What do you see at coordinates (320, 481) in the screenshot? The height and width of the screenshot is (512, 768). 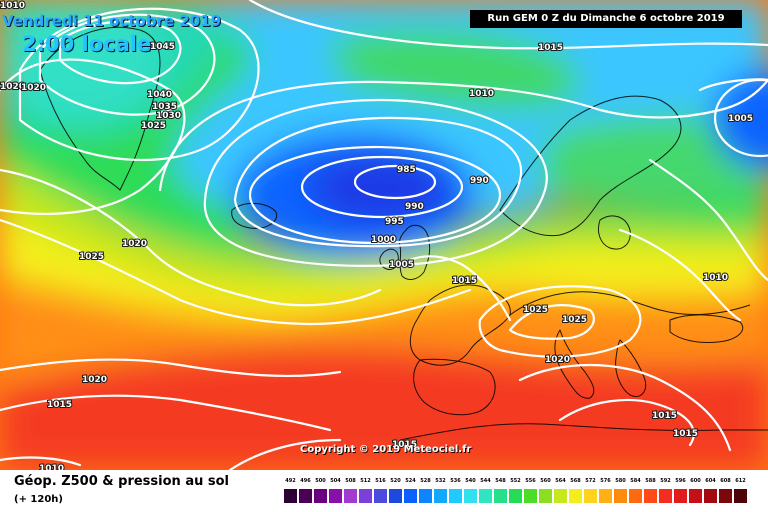 I see `legend-label: 500` at bounding box center [320, 481].